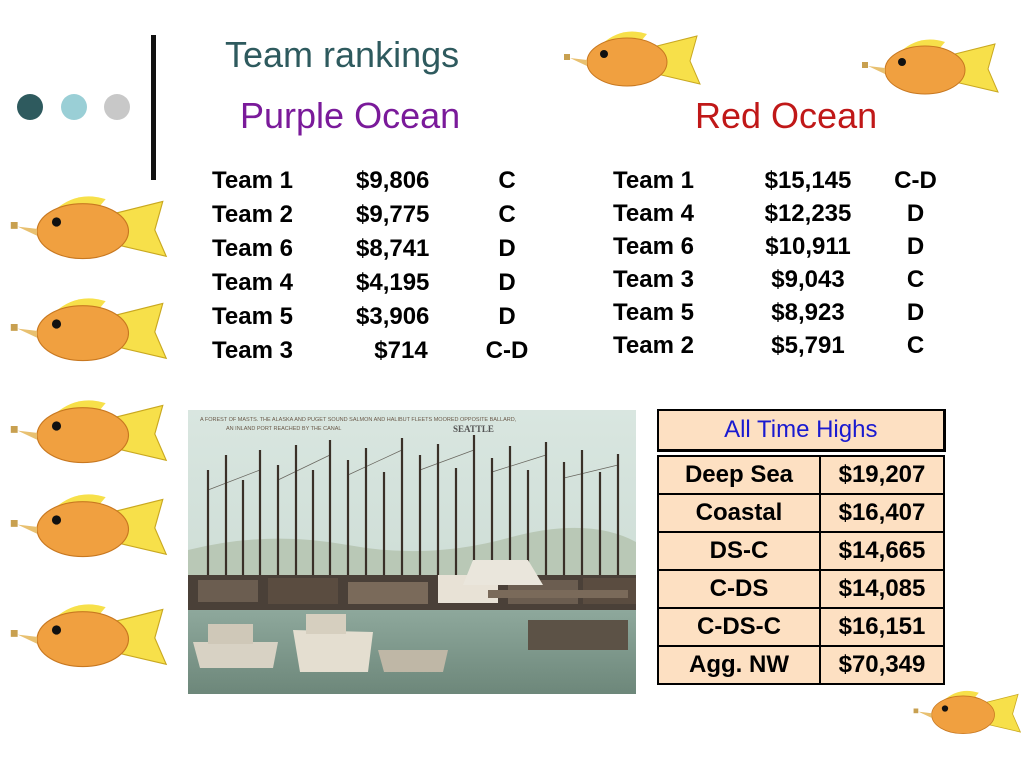  Describe the element at coordinates (739, 627) in the screenshot. I see `high-label: C-DS-C` at that location.